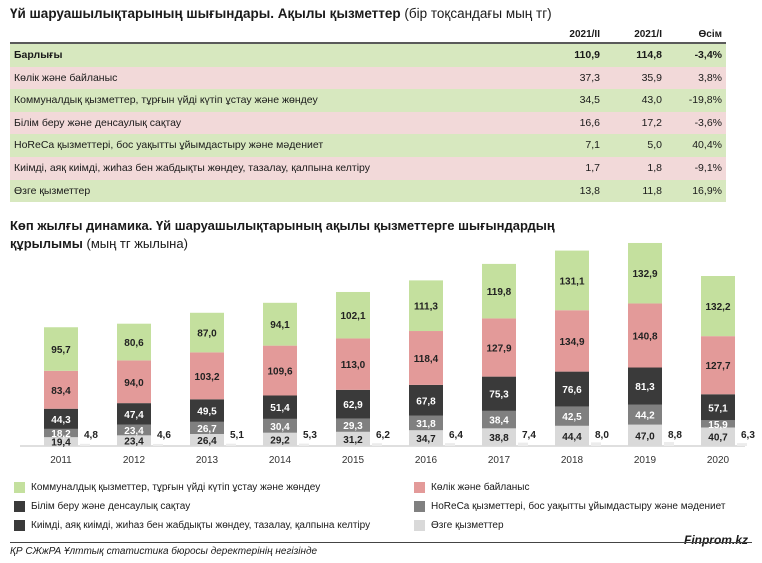 The width and height of the screenshot is (762, 563). I want to click on x-tick-label: 2013, so click(207, 460).